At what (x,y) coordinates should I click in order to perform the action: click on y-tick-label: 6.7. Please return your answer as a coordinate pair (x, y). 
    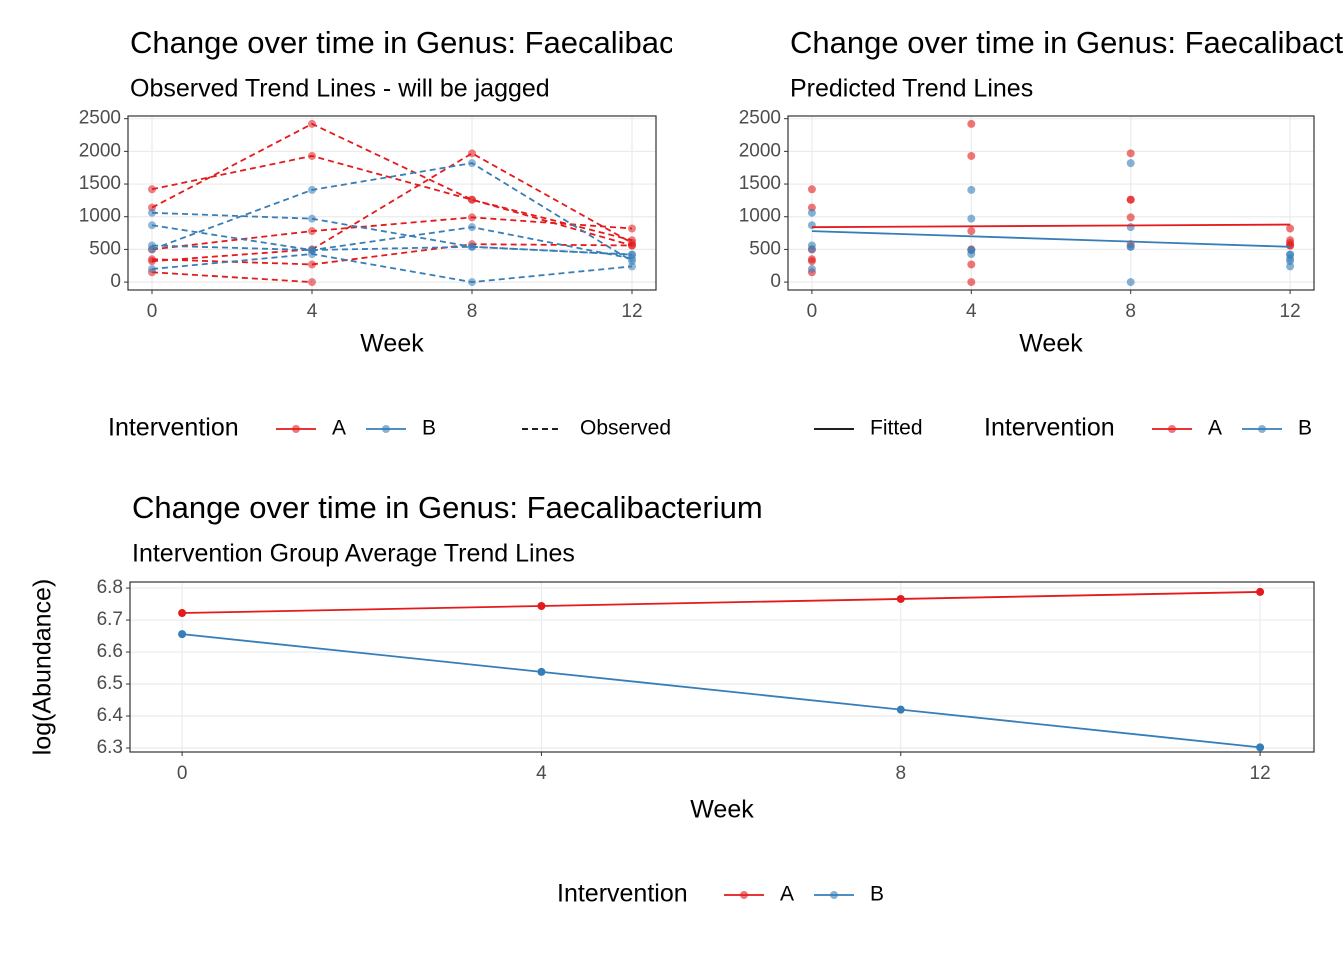
    Looking at the image, I should click on (110, 619).